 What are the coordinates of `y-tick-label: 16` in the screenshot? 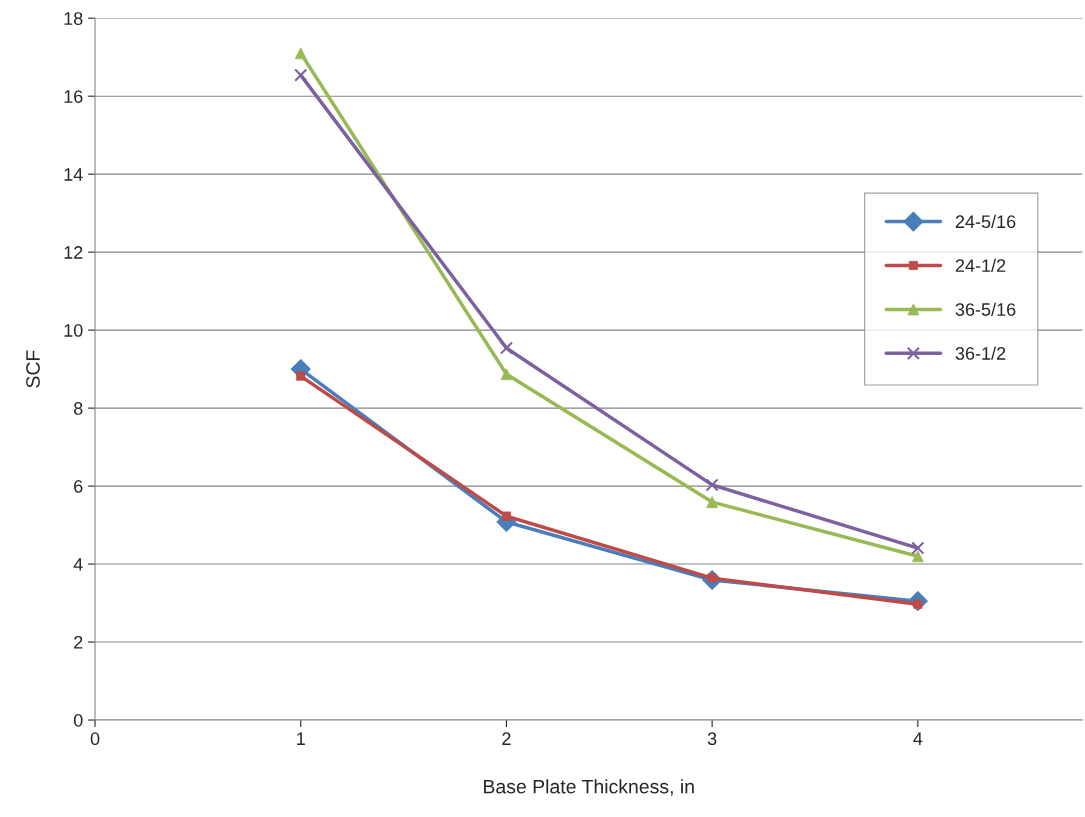 It's located at (73, 96).